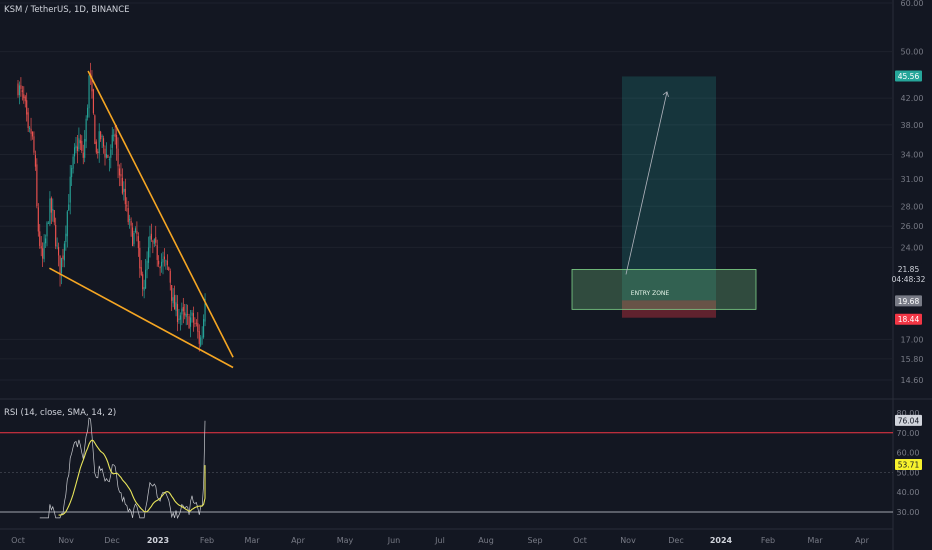 Image resolution: width=932 pixels, height=550 pixels. What do you see at coordinates (912, 359) in the screenshot?
I see `price-tick-label: 15.80` at bounding box center [912, 359].